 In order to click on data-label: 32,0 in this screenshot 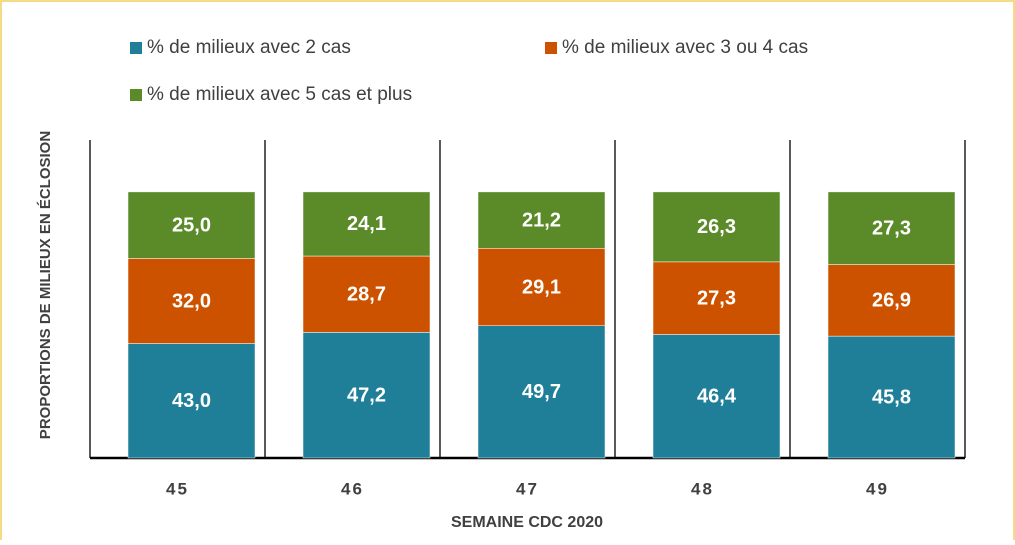, I will do `click(191, 301)`.